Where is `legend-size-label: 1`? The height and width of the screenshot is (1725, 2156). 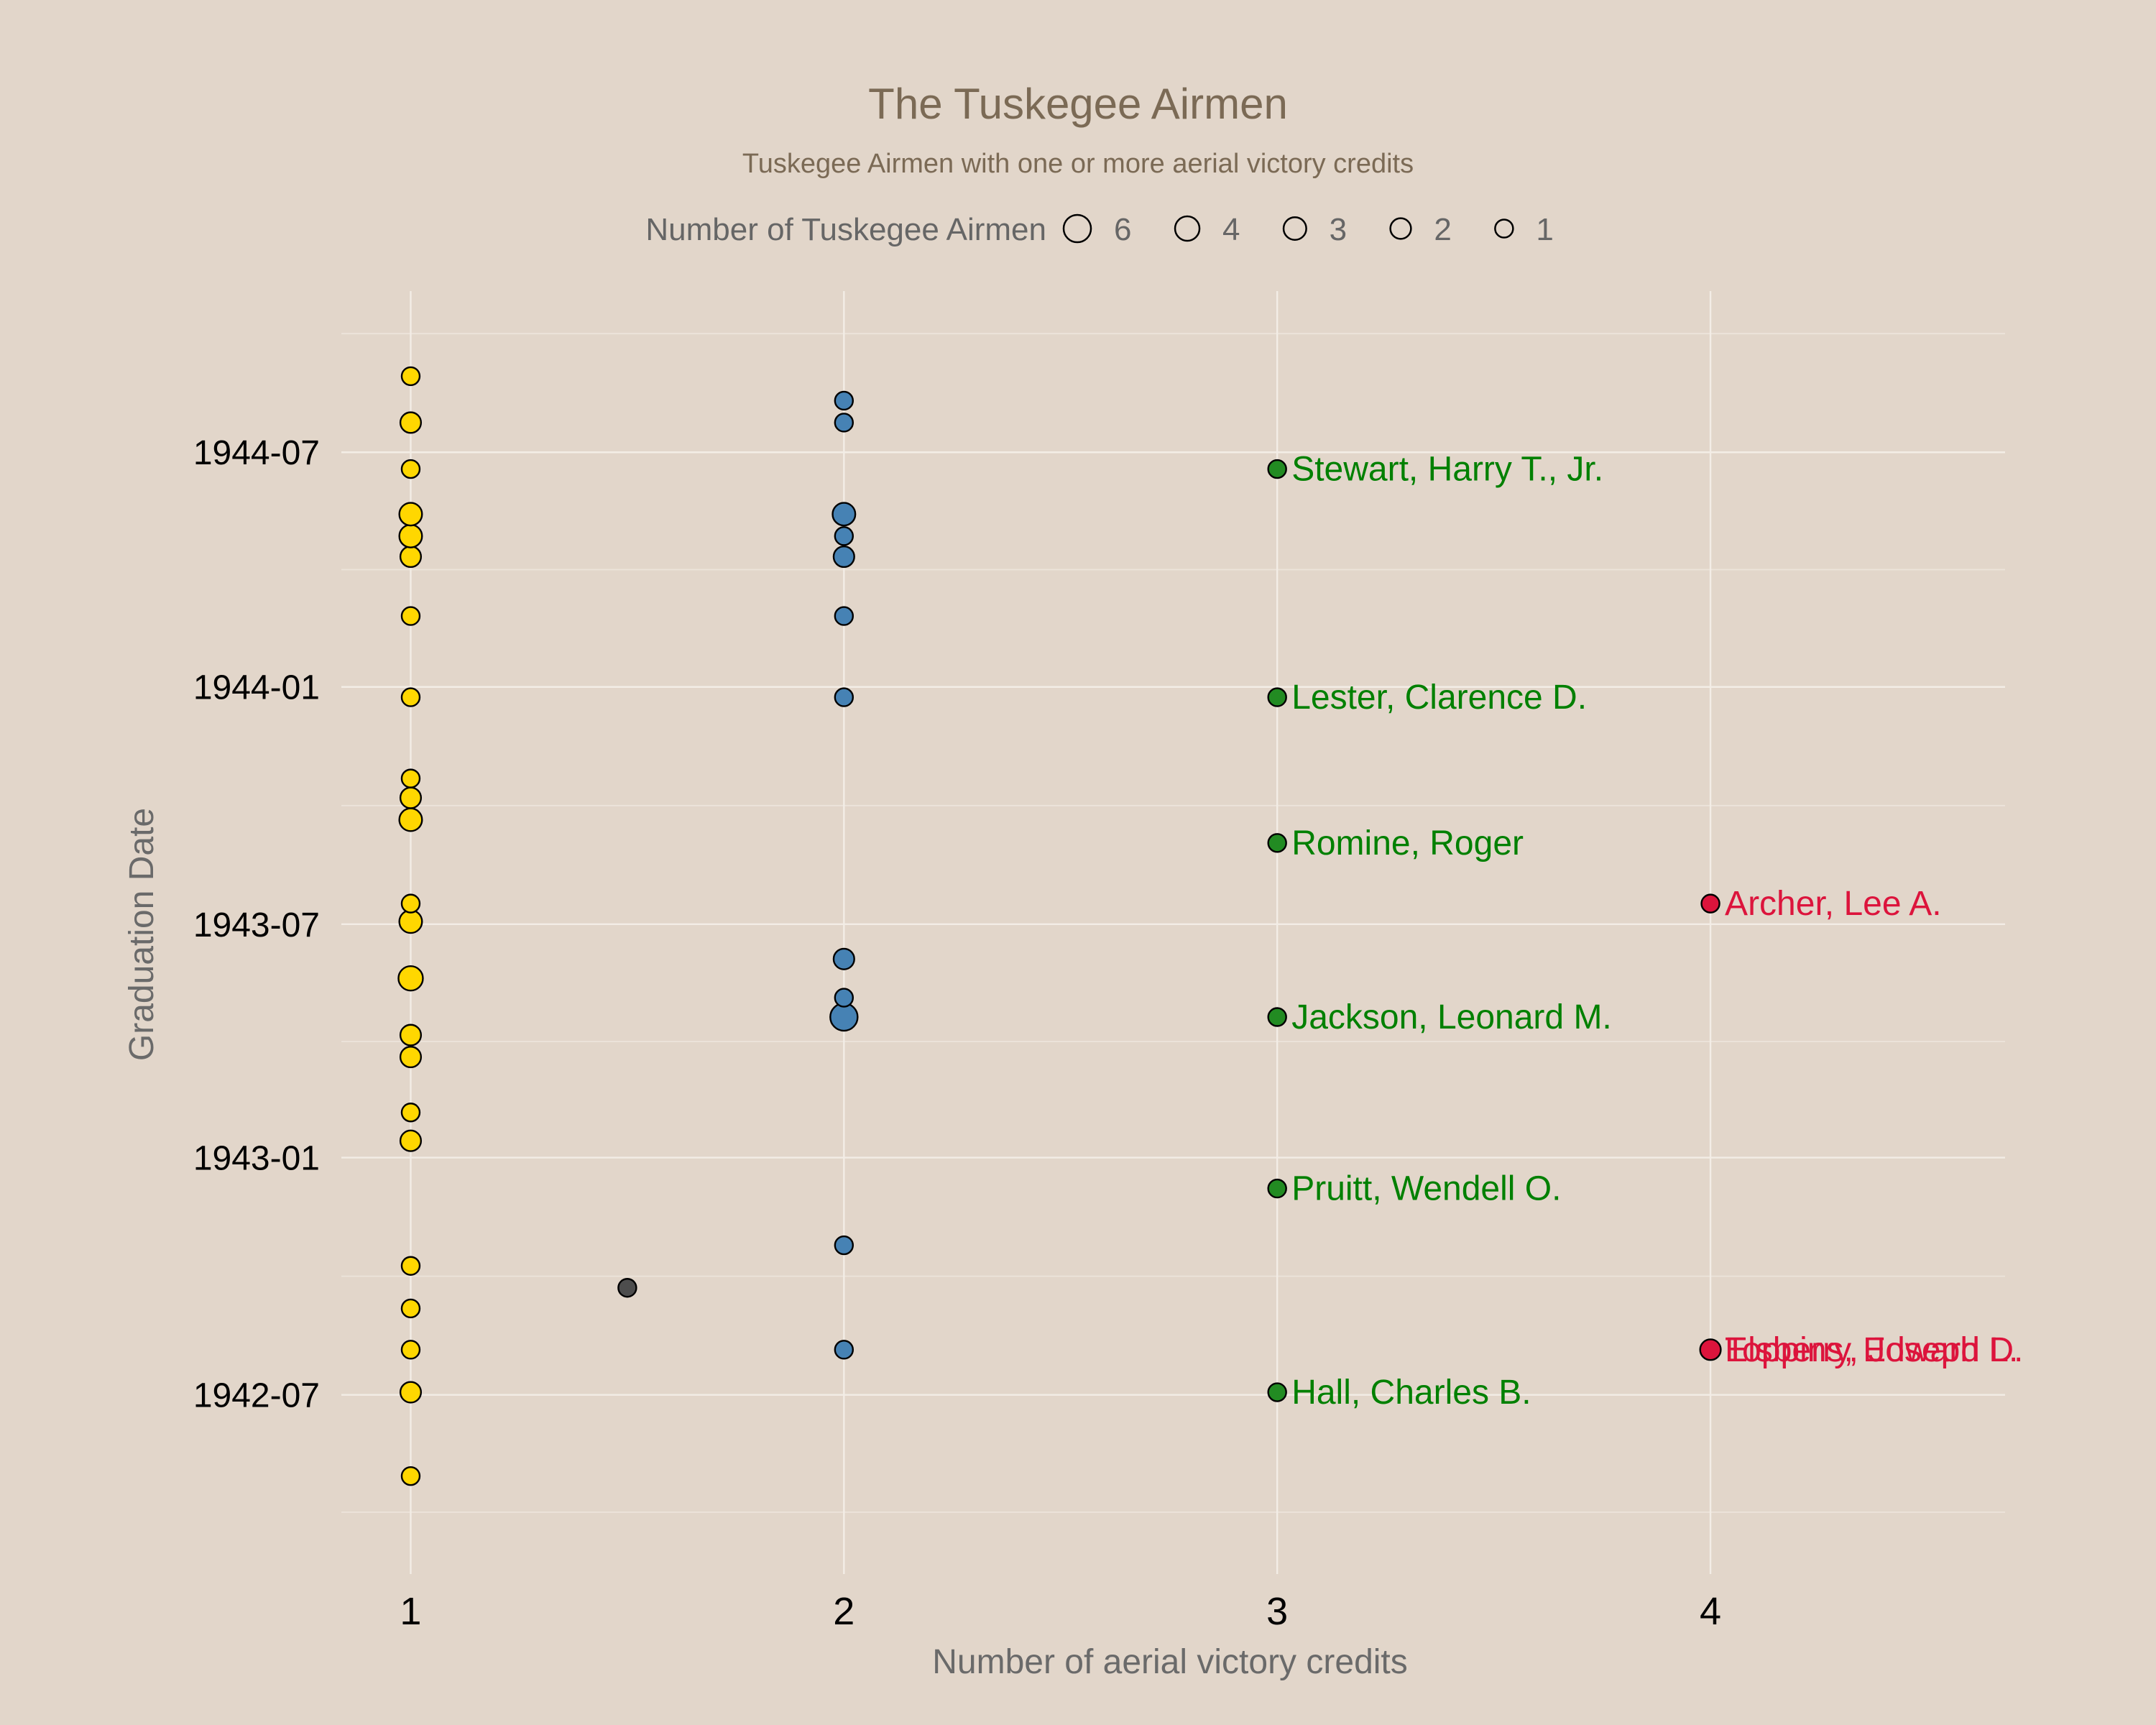
legend-size-label: 1 is located at coordinates (1545, 229).